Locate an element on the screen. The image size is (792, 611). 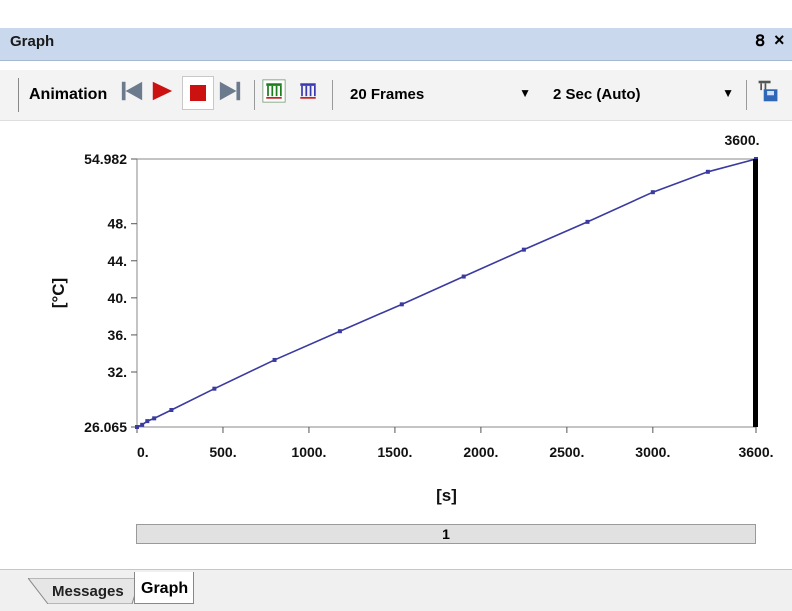
y-tick-label: 40. is located at coordinates (117, 298).